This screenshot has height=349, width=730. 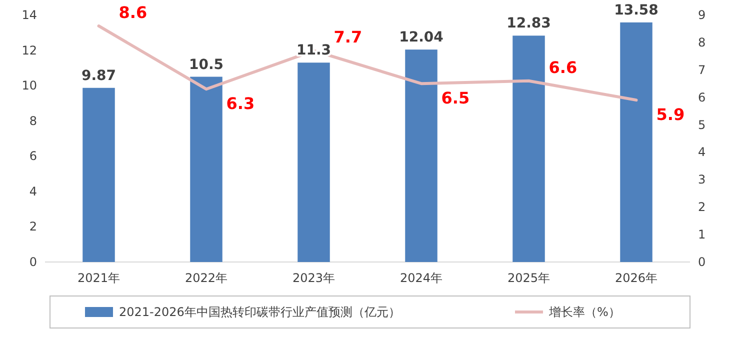 What do you see at coordinates (702, 42) in the screenshot?
I see `y2-tick-label: 8` at bounding box center [702, 42].